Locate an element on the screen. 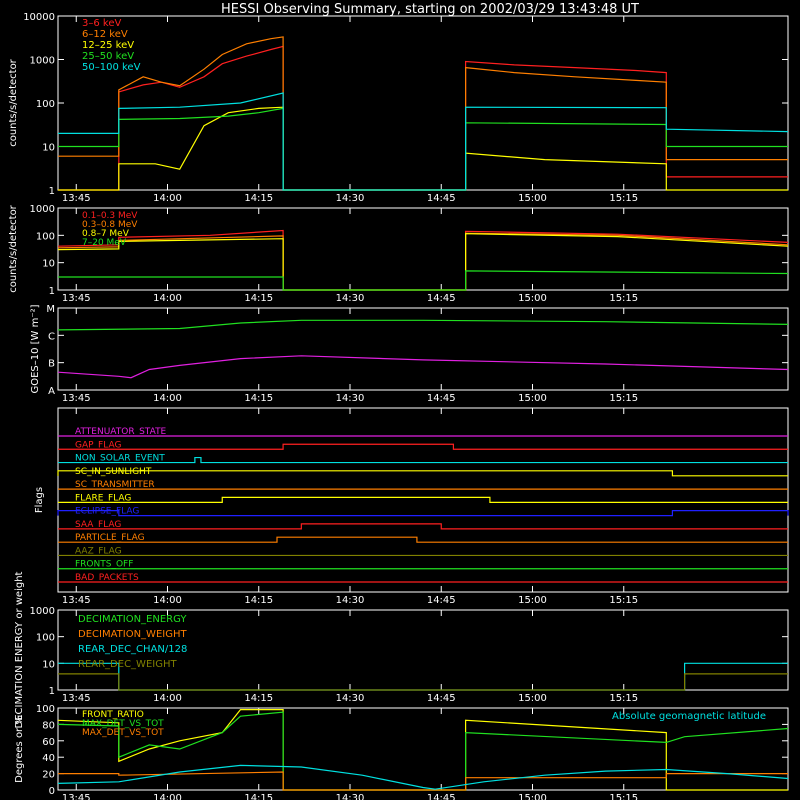  goes-series-line is located at coordinates (423, 325).